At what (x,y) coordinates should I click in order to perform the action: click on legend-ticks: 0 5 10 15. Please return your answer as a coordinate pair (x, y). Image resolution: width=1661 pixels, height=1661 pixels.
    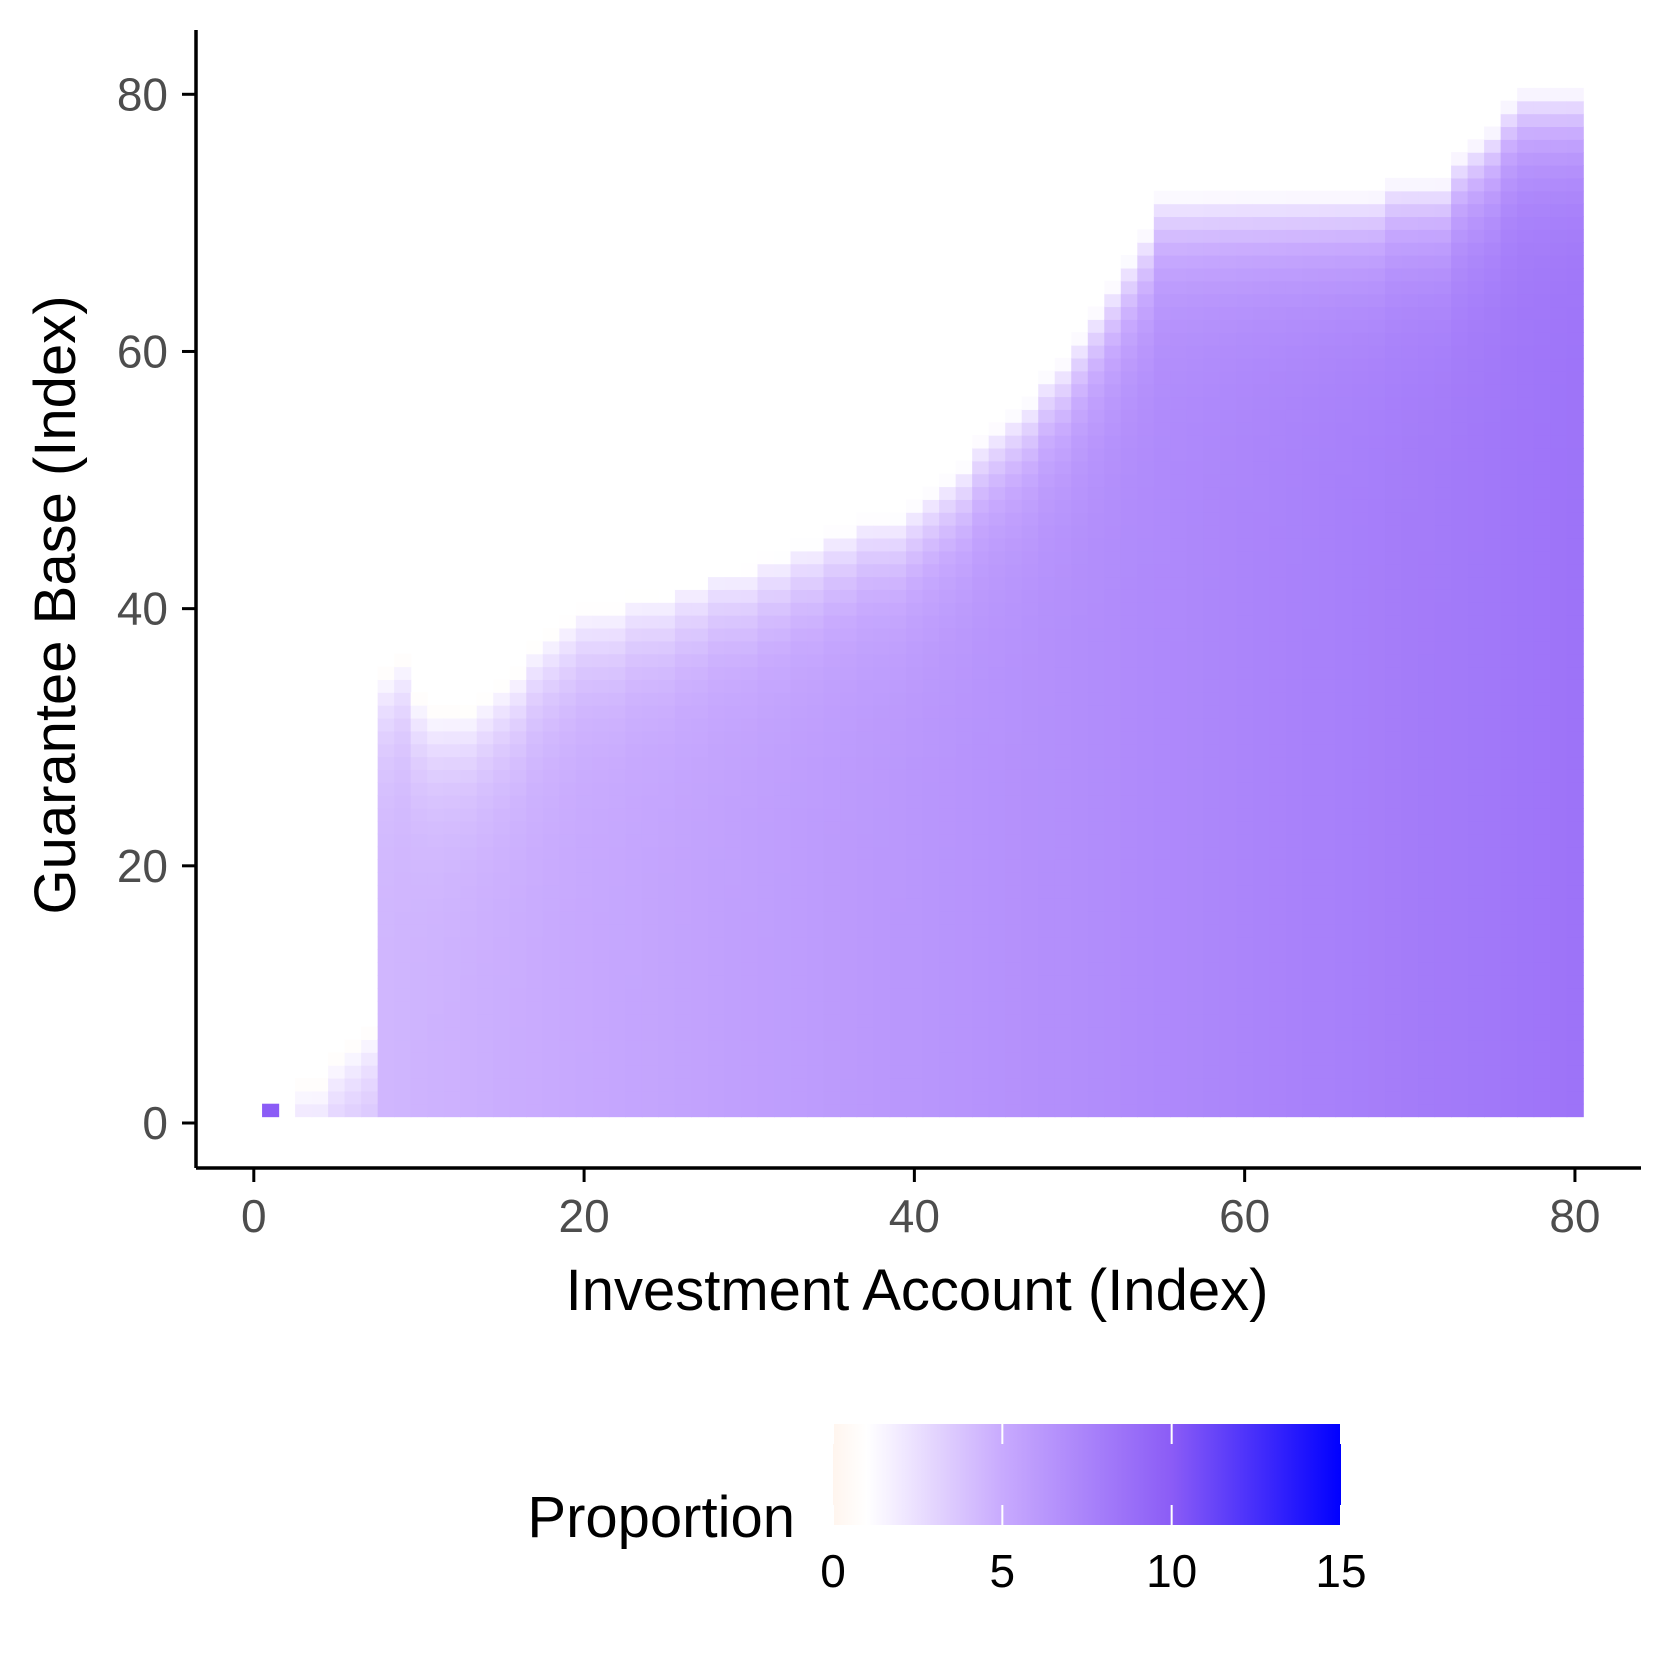
    Looking at the image, I should click on (1093, 1510).